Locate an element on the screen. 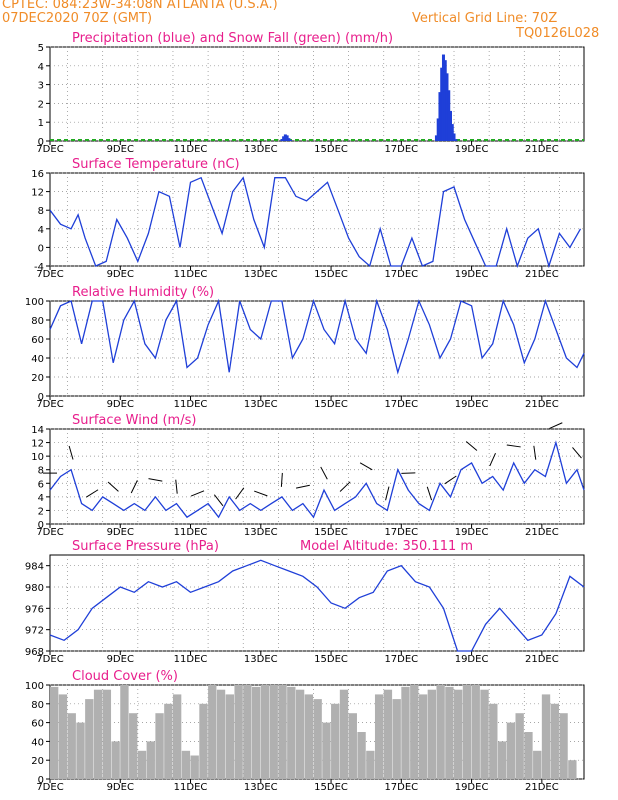 This screenshot has height=800, width=618. y-tick-label: 100 is located at coordinates (34, 302).